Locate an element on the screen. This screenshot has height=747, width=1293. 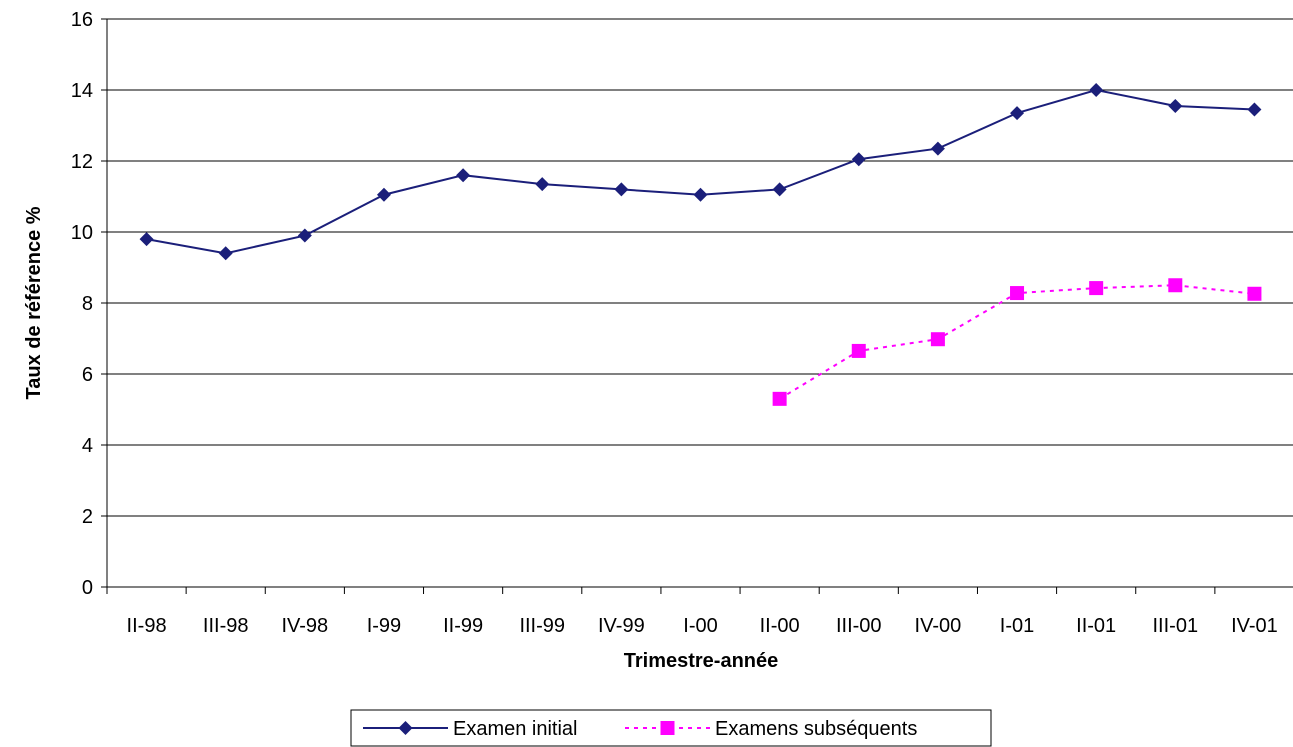
y-axis-ticks: 0 2 4 6 8 10 12 14 16 is located at coordinates (89, 304).